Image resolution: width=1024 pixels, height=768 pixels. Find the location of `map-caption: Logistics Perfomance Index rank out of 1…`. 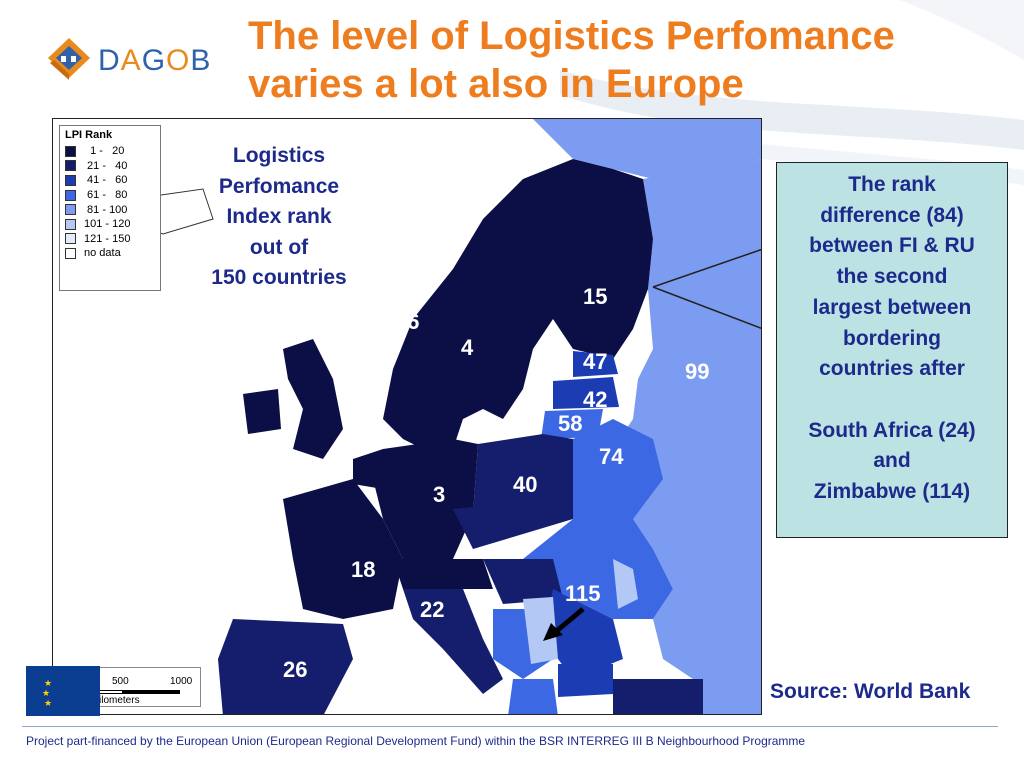

map-caption: Logistics Perfomance Index rank out of 1… is located at coordinates (279, 217).